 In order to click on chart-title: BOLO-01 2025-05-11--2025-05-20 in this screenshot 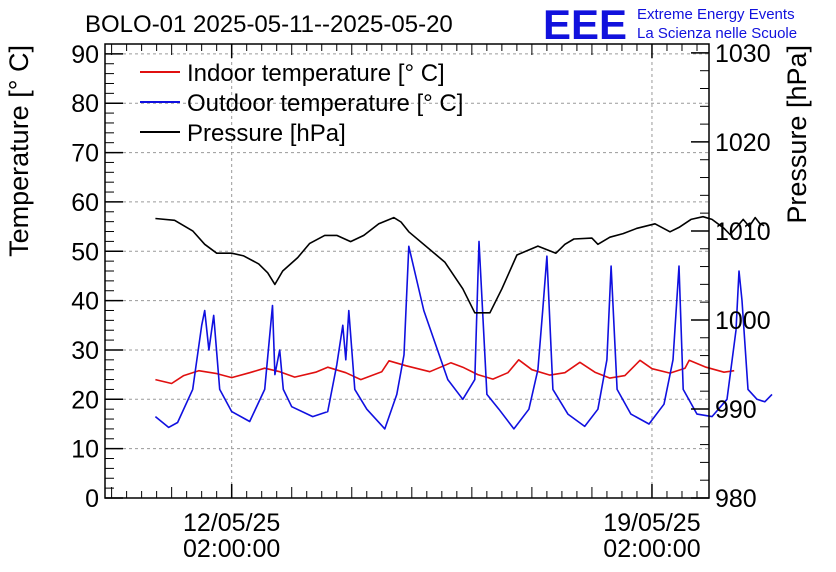, I will do `click(269, 24)`.